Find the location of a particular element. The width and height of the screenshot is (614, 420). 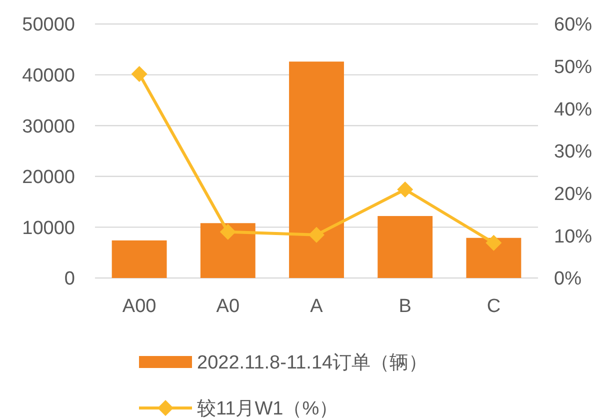

y2-tick-label: 60% is located at coordinates (573, 25).